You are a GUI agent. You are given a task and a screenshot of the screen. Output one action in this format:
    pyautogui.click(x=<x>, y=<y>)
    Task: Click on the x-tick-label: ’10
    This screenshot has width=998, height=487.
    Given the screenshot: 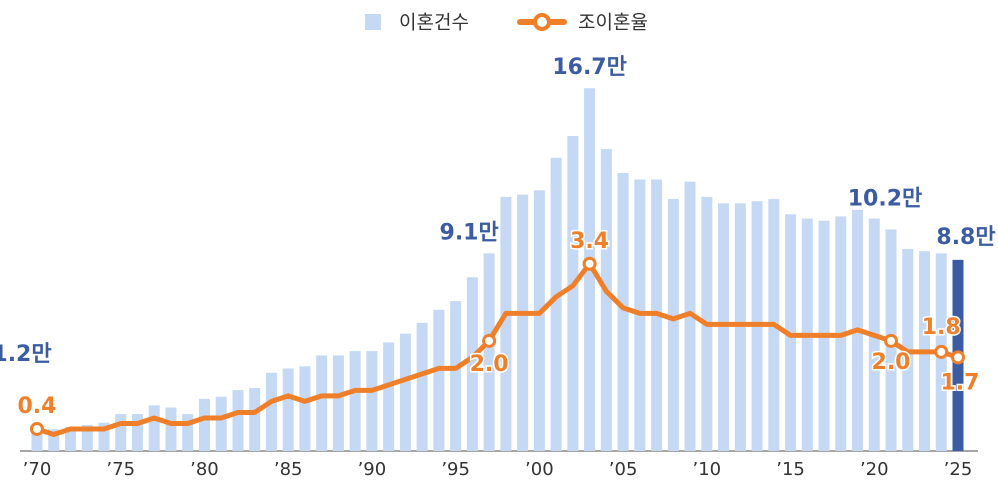 What is the action you would take?
    pyautogui.click(x=706, y=469)
    